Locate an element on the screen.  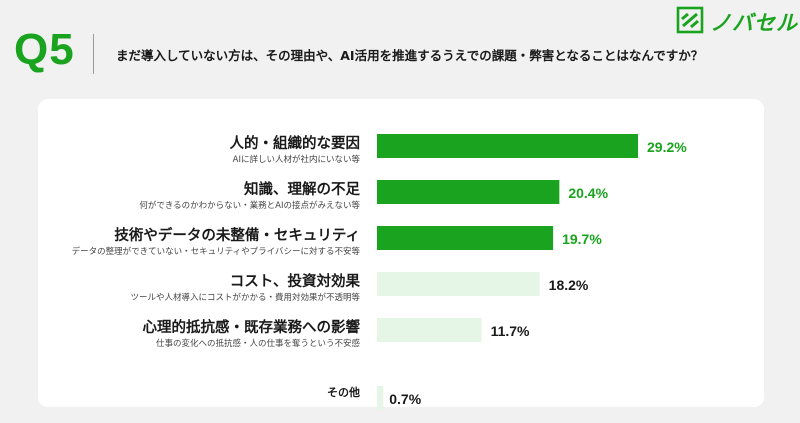
question-number: Q5 is located at coordinates (44, 49).